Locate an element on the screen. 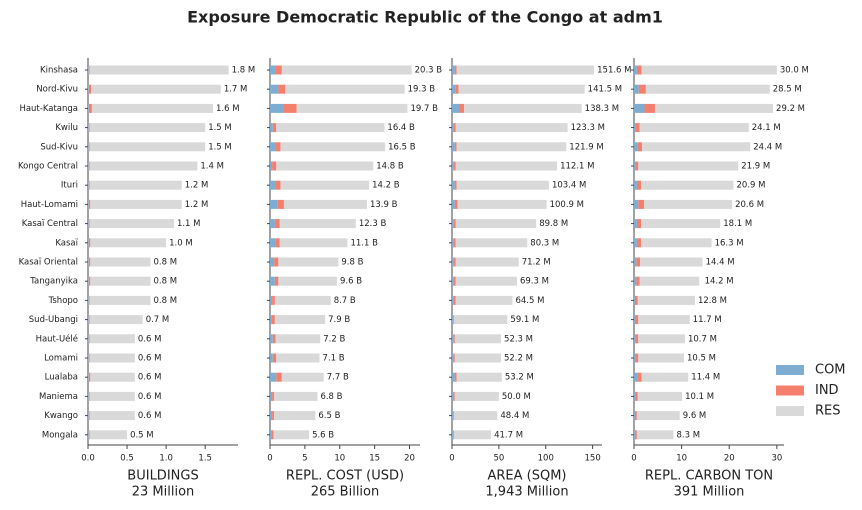 The width and height of the screenshot is (862, 510). x-tick-label: 0 is located at coordinates (269, 459).